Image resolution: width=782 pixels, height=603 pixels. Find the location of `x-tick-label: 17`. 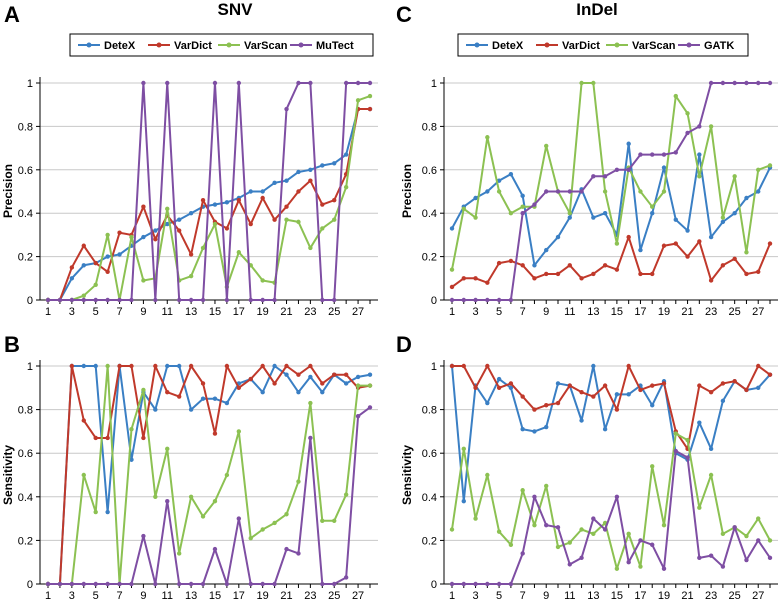

x-tick-label: 17 is located at coordinates (640, 596).